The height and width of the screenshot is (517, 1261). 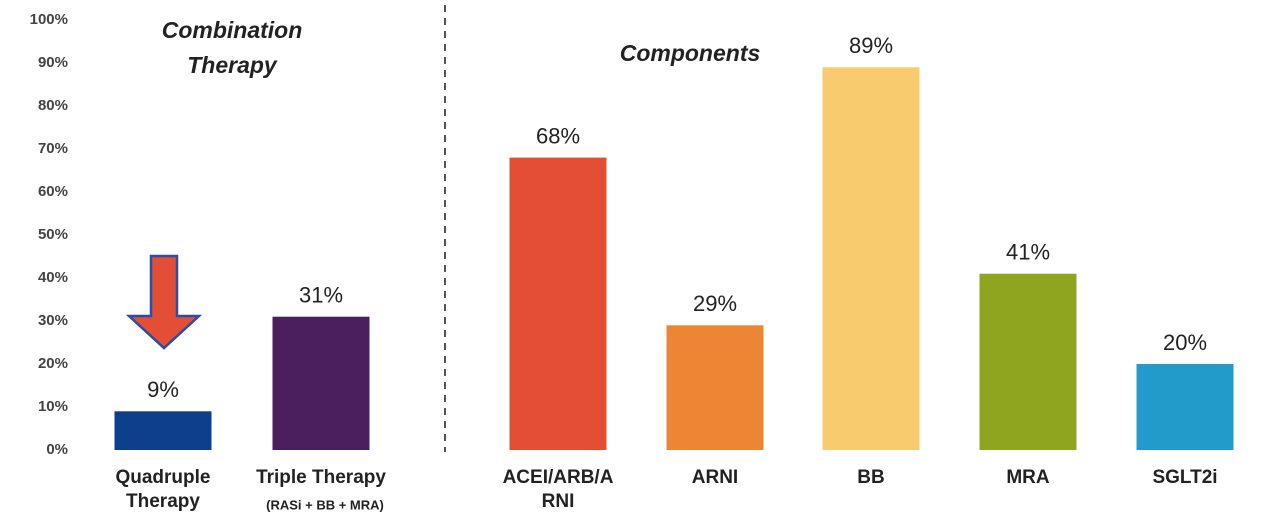 I want to click on category-note: (RASi + BB + MRA), so click(x=325, y=504).